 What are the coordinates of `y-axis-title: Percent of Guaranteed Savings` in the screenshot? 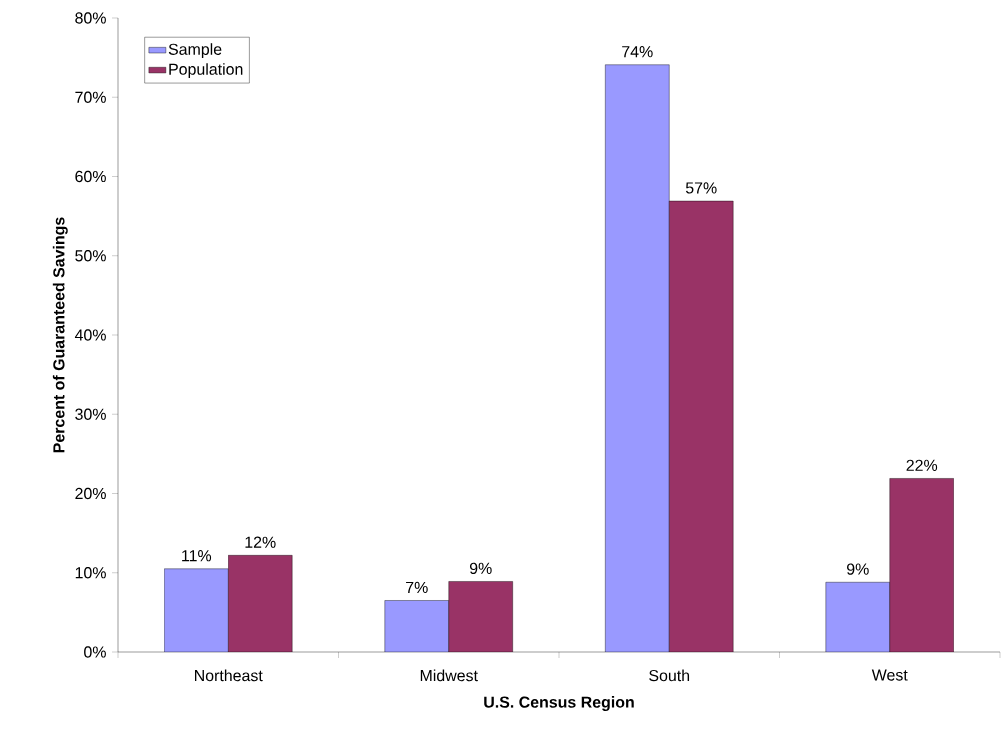 It's located at (60, 335).